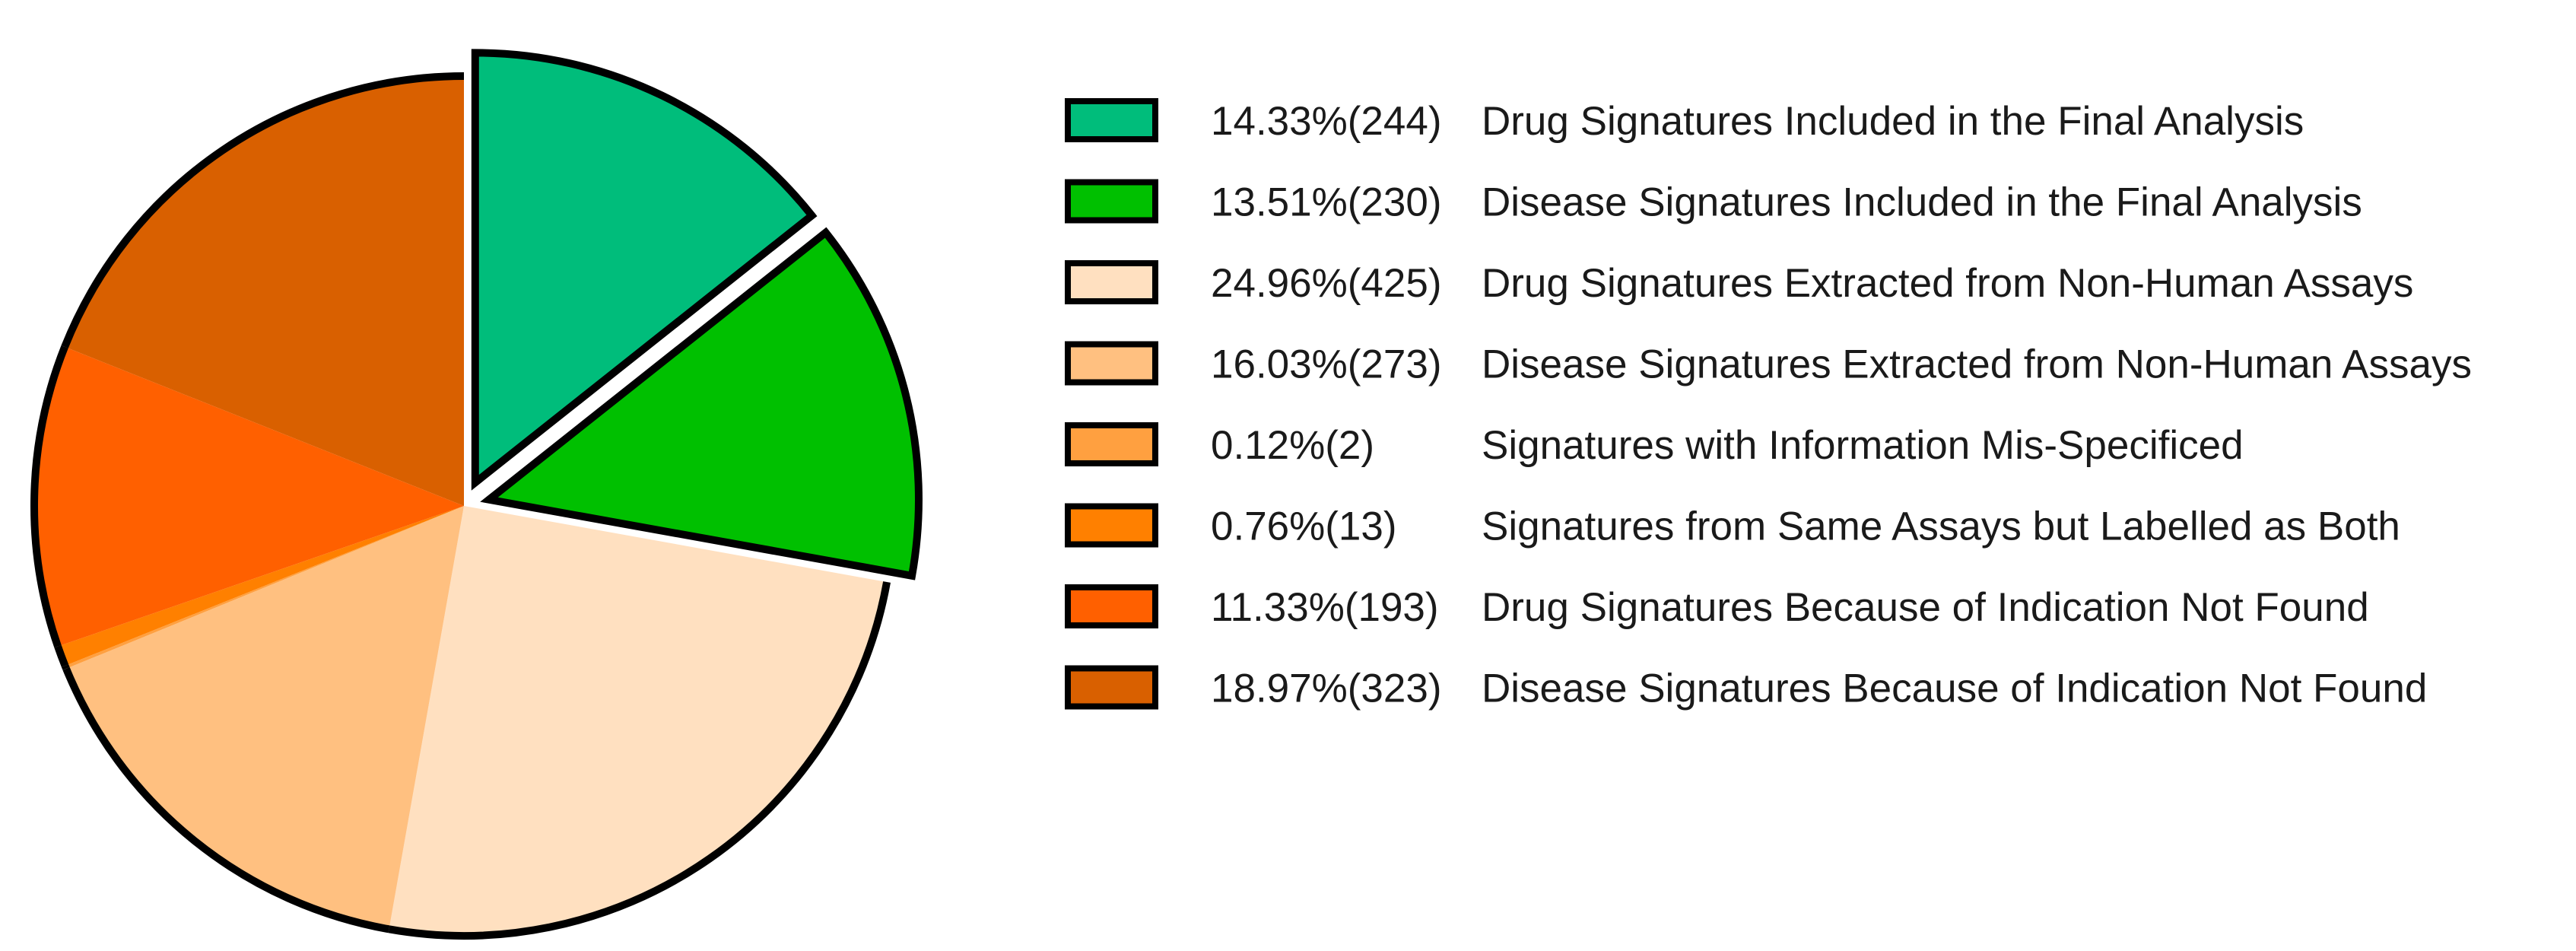 The height and width of the screenshot is (951, 2576). I want to click on legend-count-value: (193), so click(1392, 608).